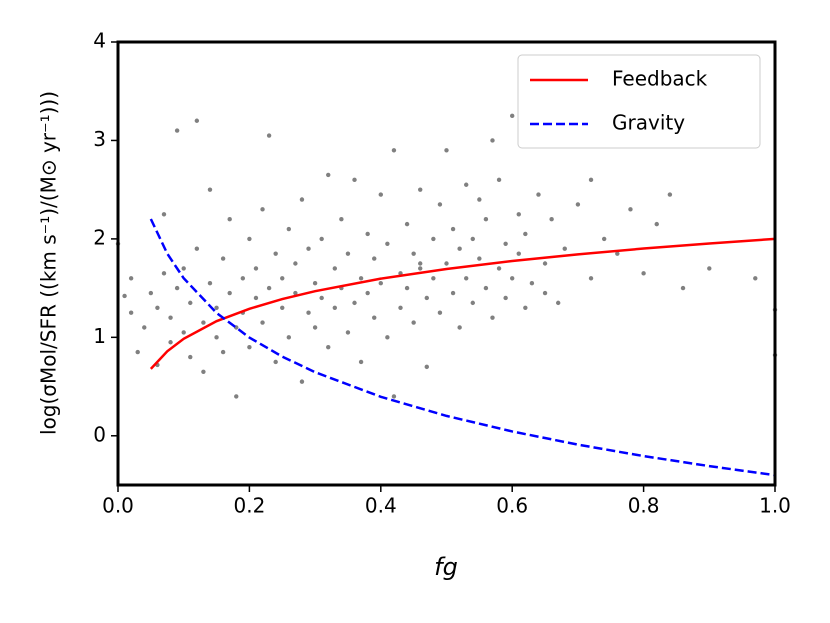 This screenshot has height=623, width=830. I want to click on y-tick-label: 0, so click(99, 434).